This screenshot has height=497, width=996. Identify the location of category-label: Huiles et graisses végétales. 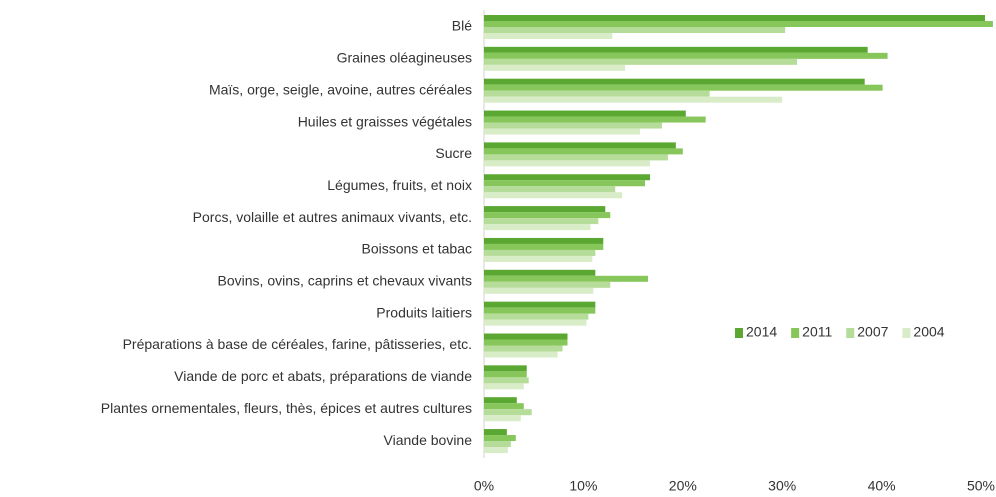
(385, 121).